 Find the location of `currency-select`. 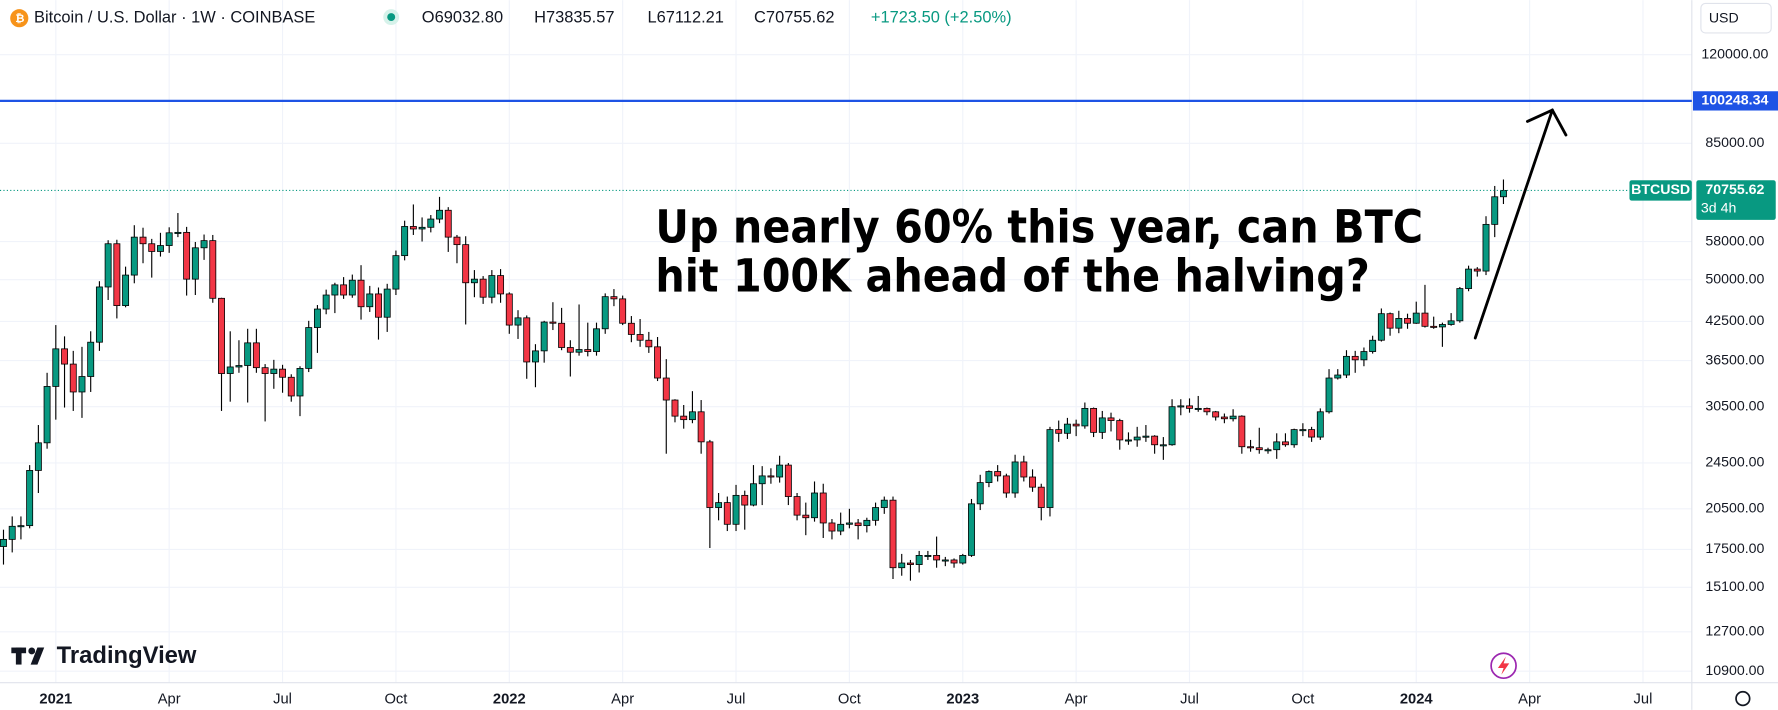

currency-select is located at coordinates (1736, 18).